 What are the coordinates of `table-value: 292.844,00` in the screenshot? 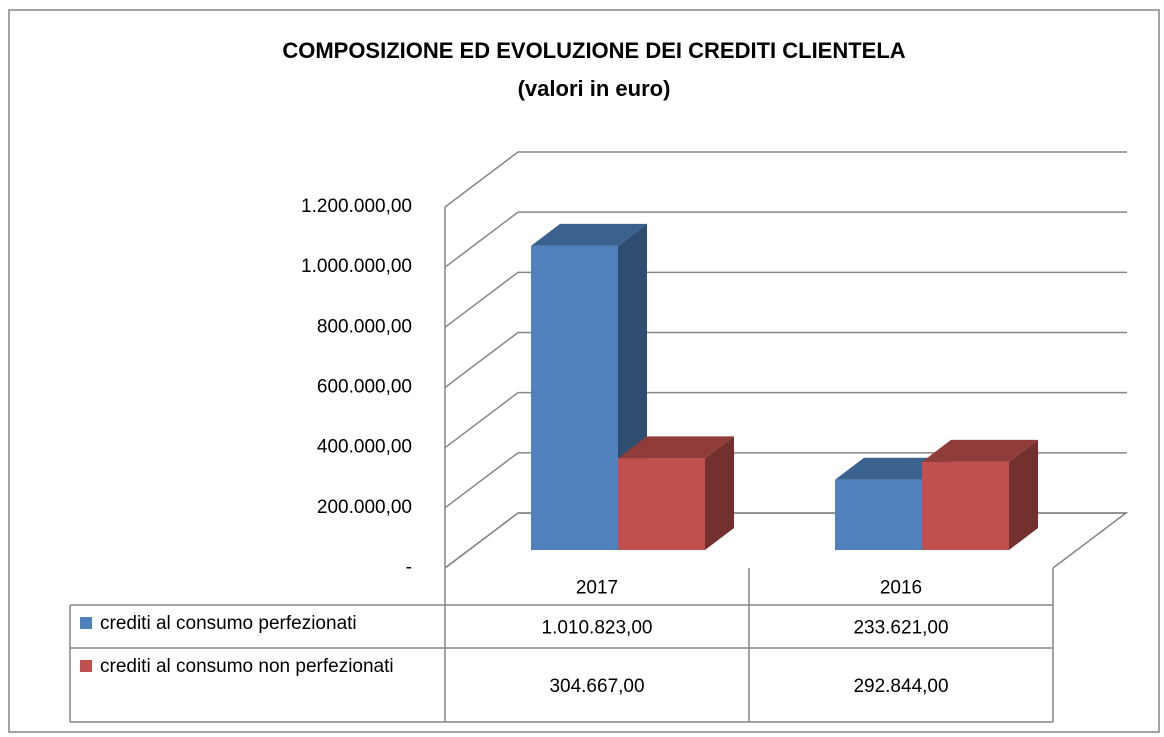 It's located at (900, 686).